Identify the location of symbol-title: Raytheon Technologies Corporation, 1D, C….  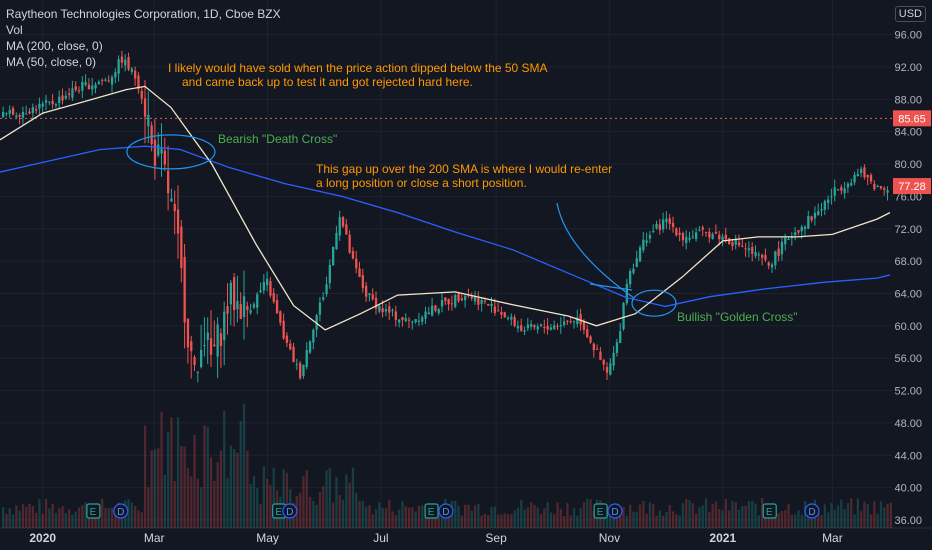
(143, 14).